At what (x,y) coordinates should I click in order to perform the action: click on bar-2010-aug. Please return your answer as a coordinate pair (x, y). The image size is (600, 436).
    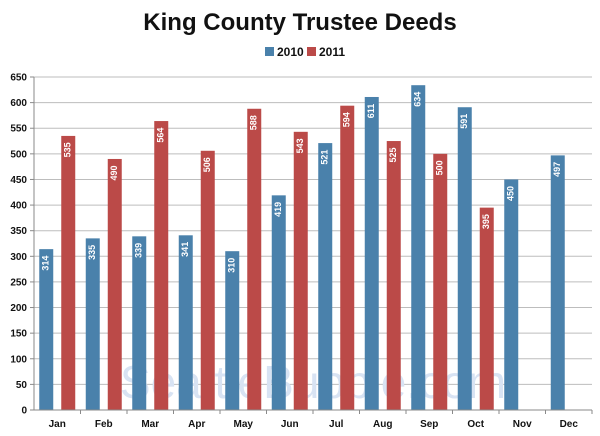
    Looking at the image, I should click on (371, 253).